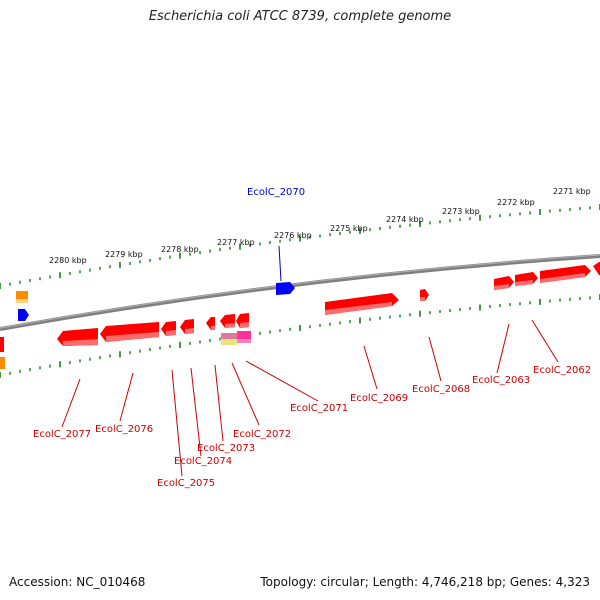 The image size is (600, 600). What do you see at coordinates (319, 408) in the screenshot?
I see `gene-label-ecolc-2071: EcolC_2071` at bounding box center [319, 408].